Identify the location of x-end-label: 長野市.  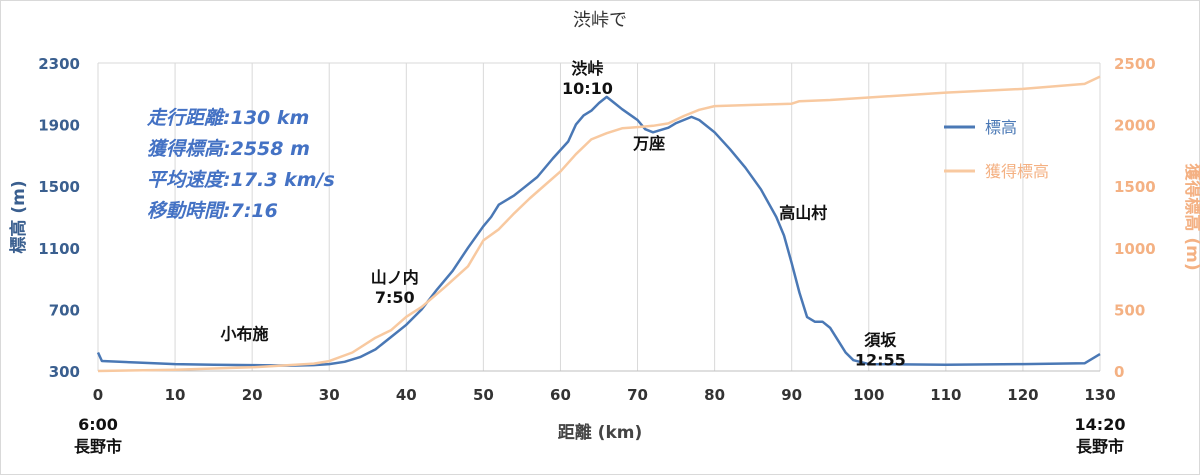
(1100, 446).